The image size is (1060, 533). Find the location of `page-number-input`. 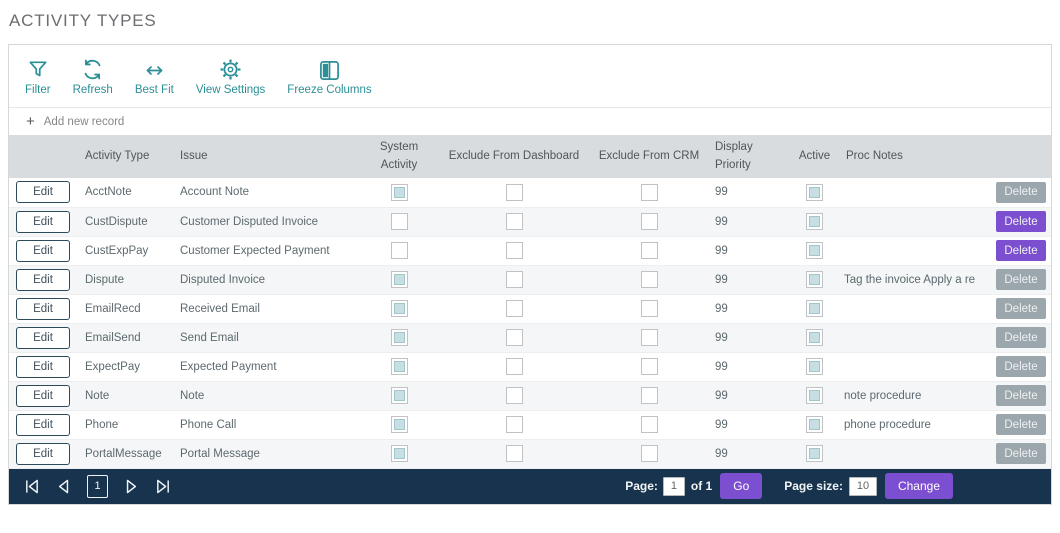

page-number-input is located at coordinates (673, 486).